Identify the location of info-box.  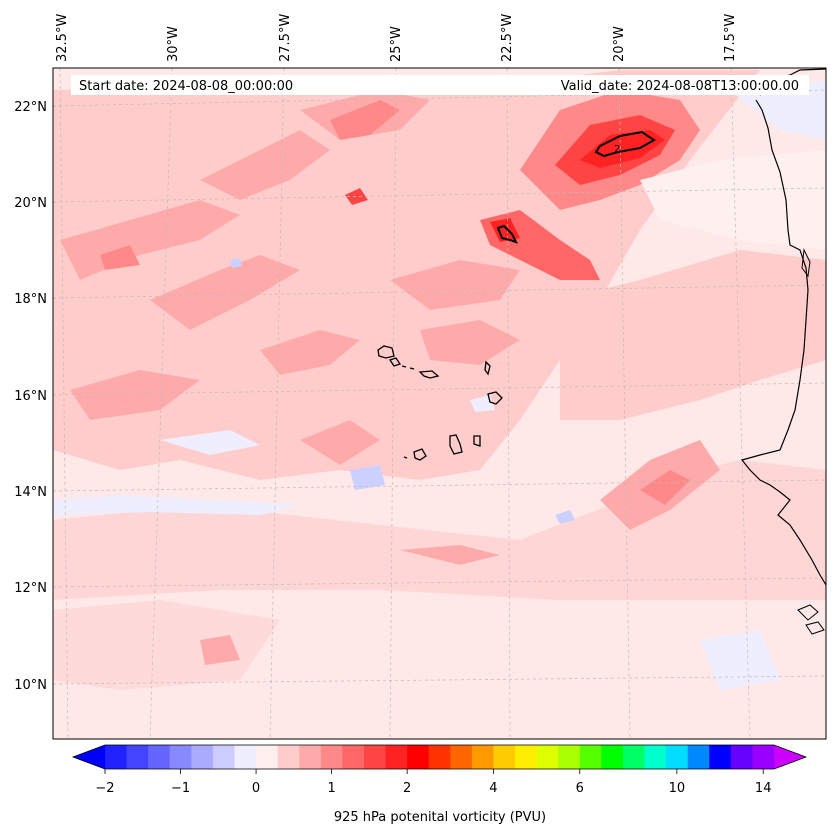
(440, 85).